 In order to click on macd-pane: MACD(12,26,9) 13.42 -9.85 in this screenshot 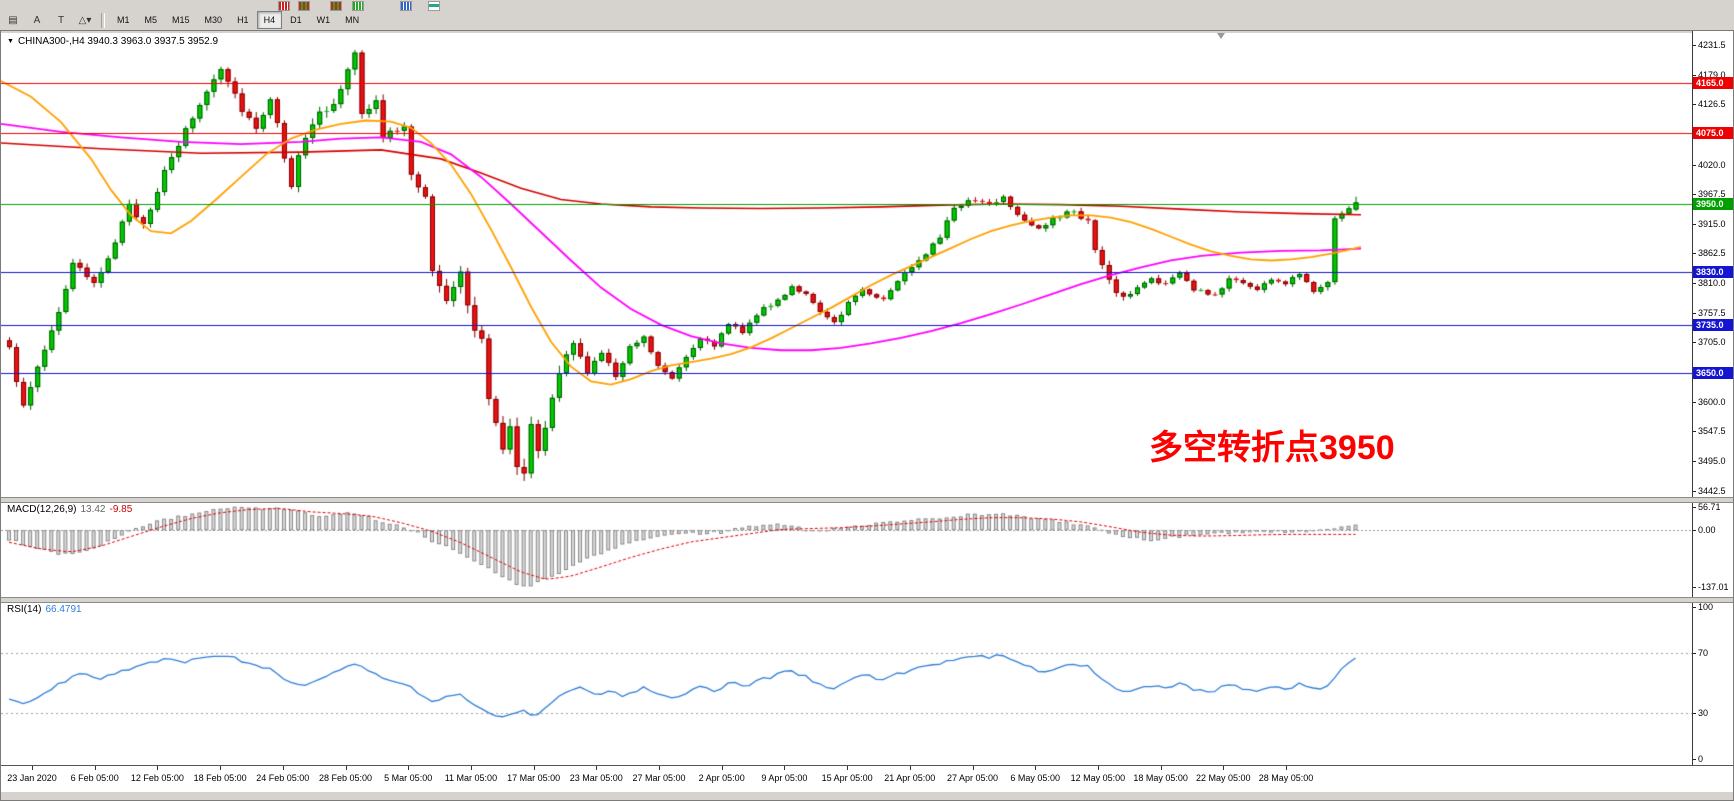, I will do `click(846, 549)`.